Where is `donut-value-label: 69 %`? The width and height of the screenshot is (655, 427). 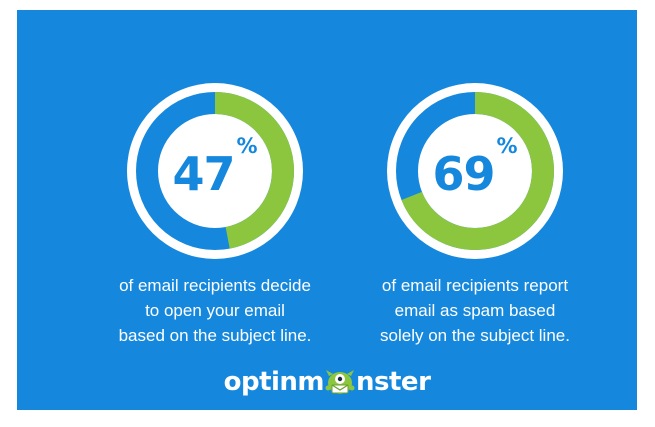
donut-value-label: 69 % is located at coordinates (475, 171).